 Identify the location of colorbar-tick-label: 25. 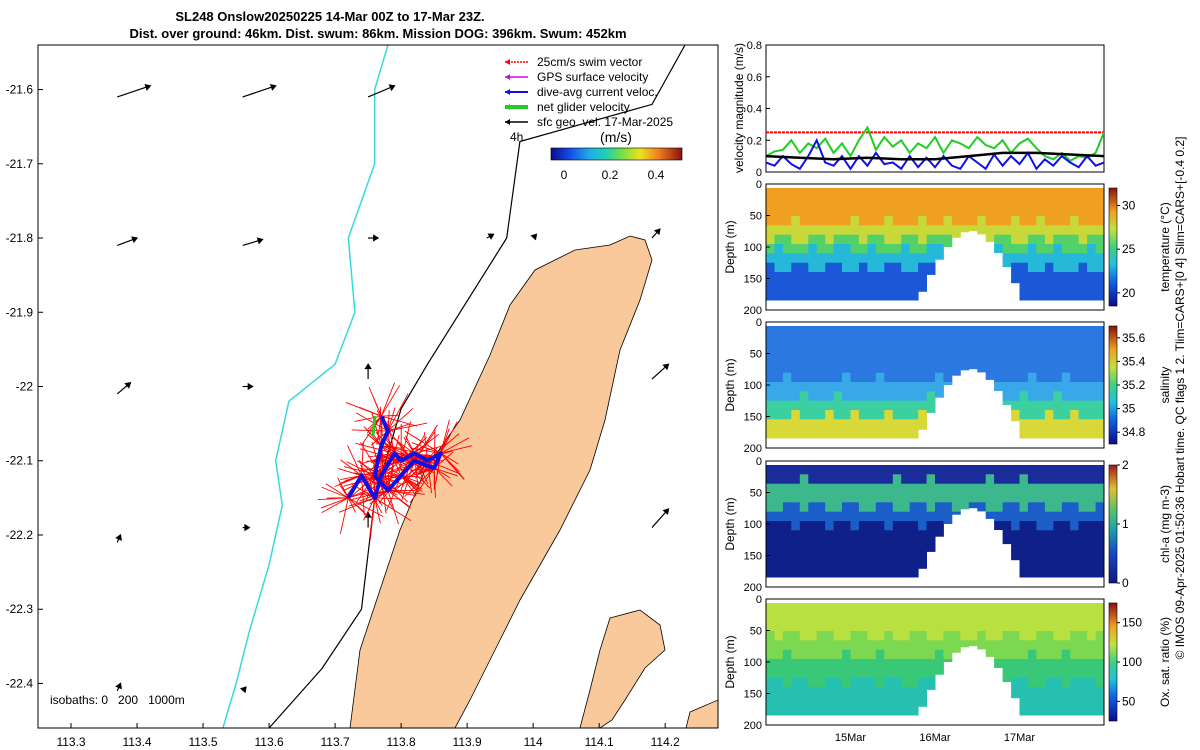
(1129, 249).